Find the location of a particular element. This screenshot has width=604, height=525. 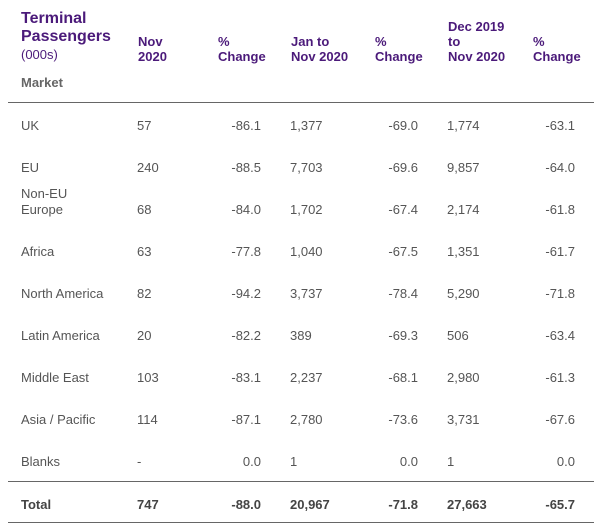

market-cell: Latin America is located at coordinates (60, 335).